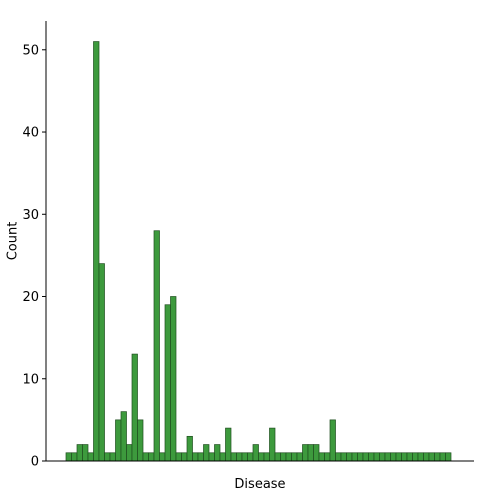 This screenshot has height=500, width=500. What do you see at coordinates (259, 484) in the screenshot?
I see `x-axis-label: Disease` at bounding box center [259, 484].